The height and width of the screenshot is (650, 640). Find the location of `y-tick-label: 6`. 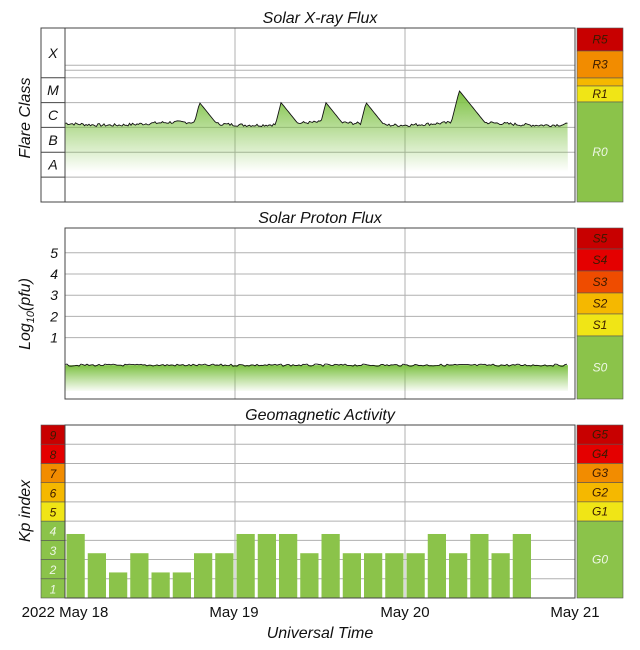

y-tick-label: 6 is located at coordinates (53, 493).